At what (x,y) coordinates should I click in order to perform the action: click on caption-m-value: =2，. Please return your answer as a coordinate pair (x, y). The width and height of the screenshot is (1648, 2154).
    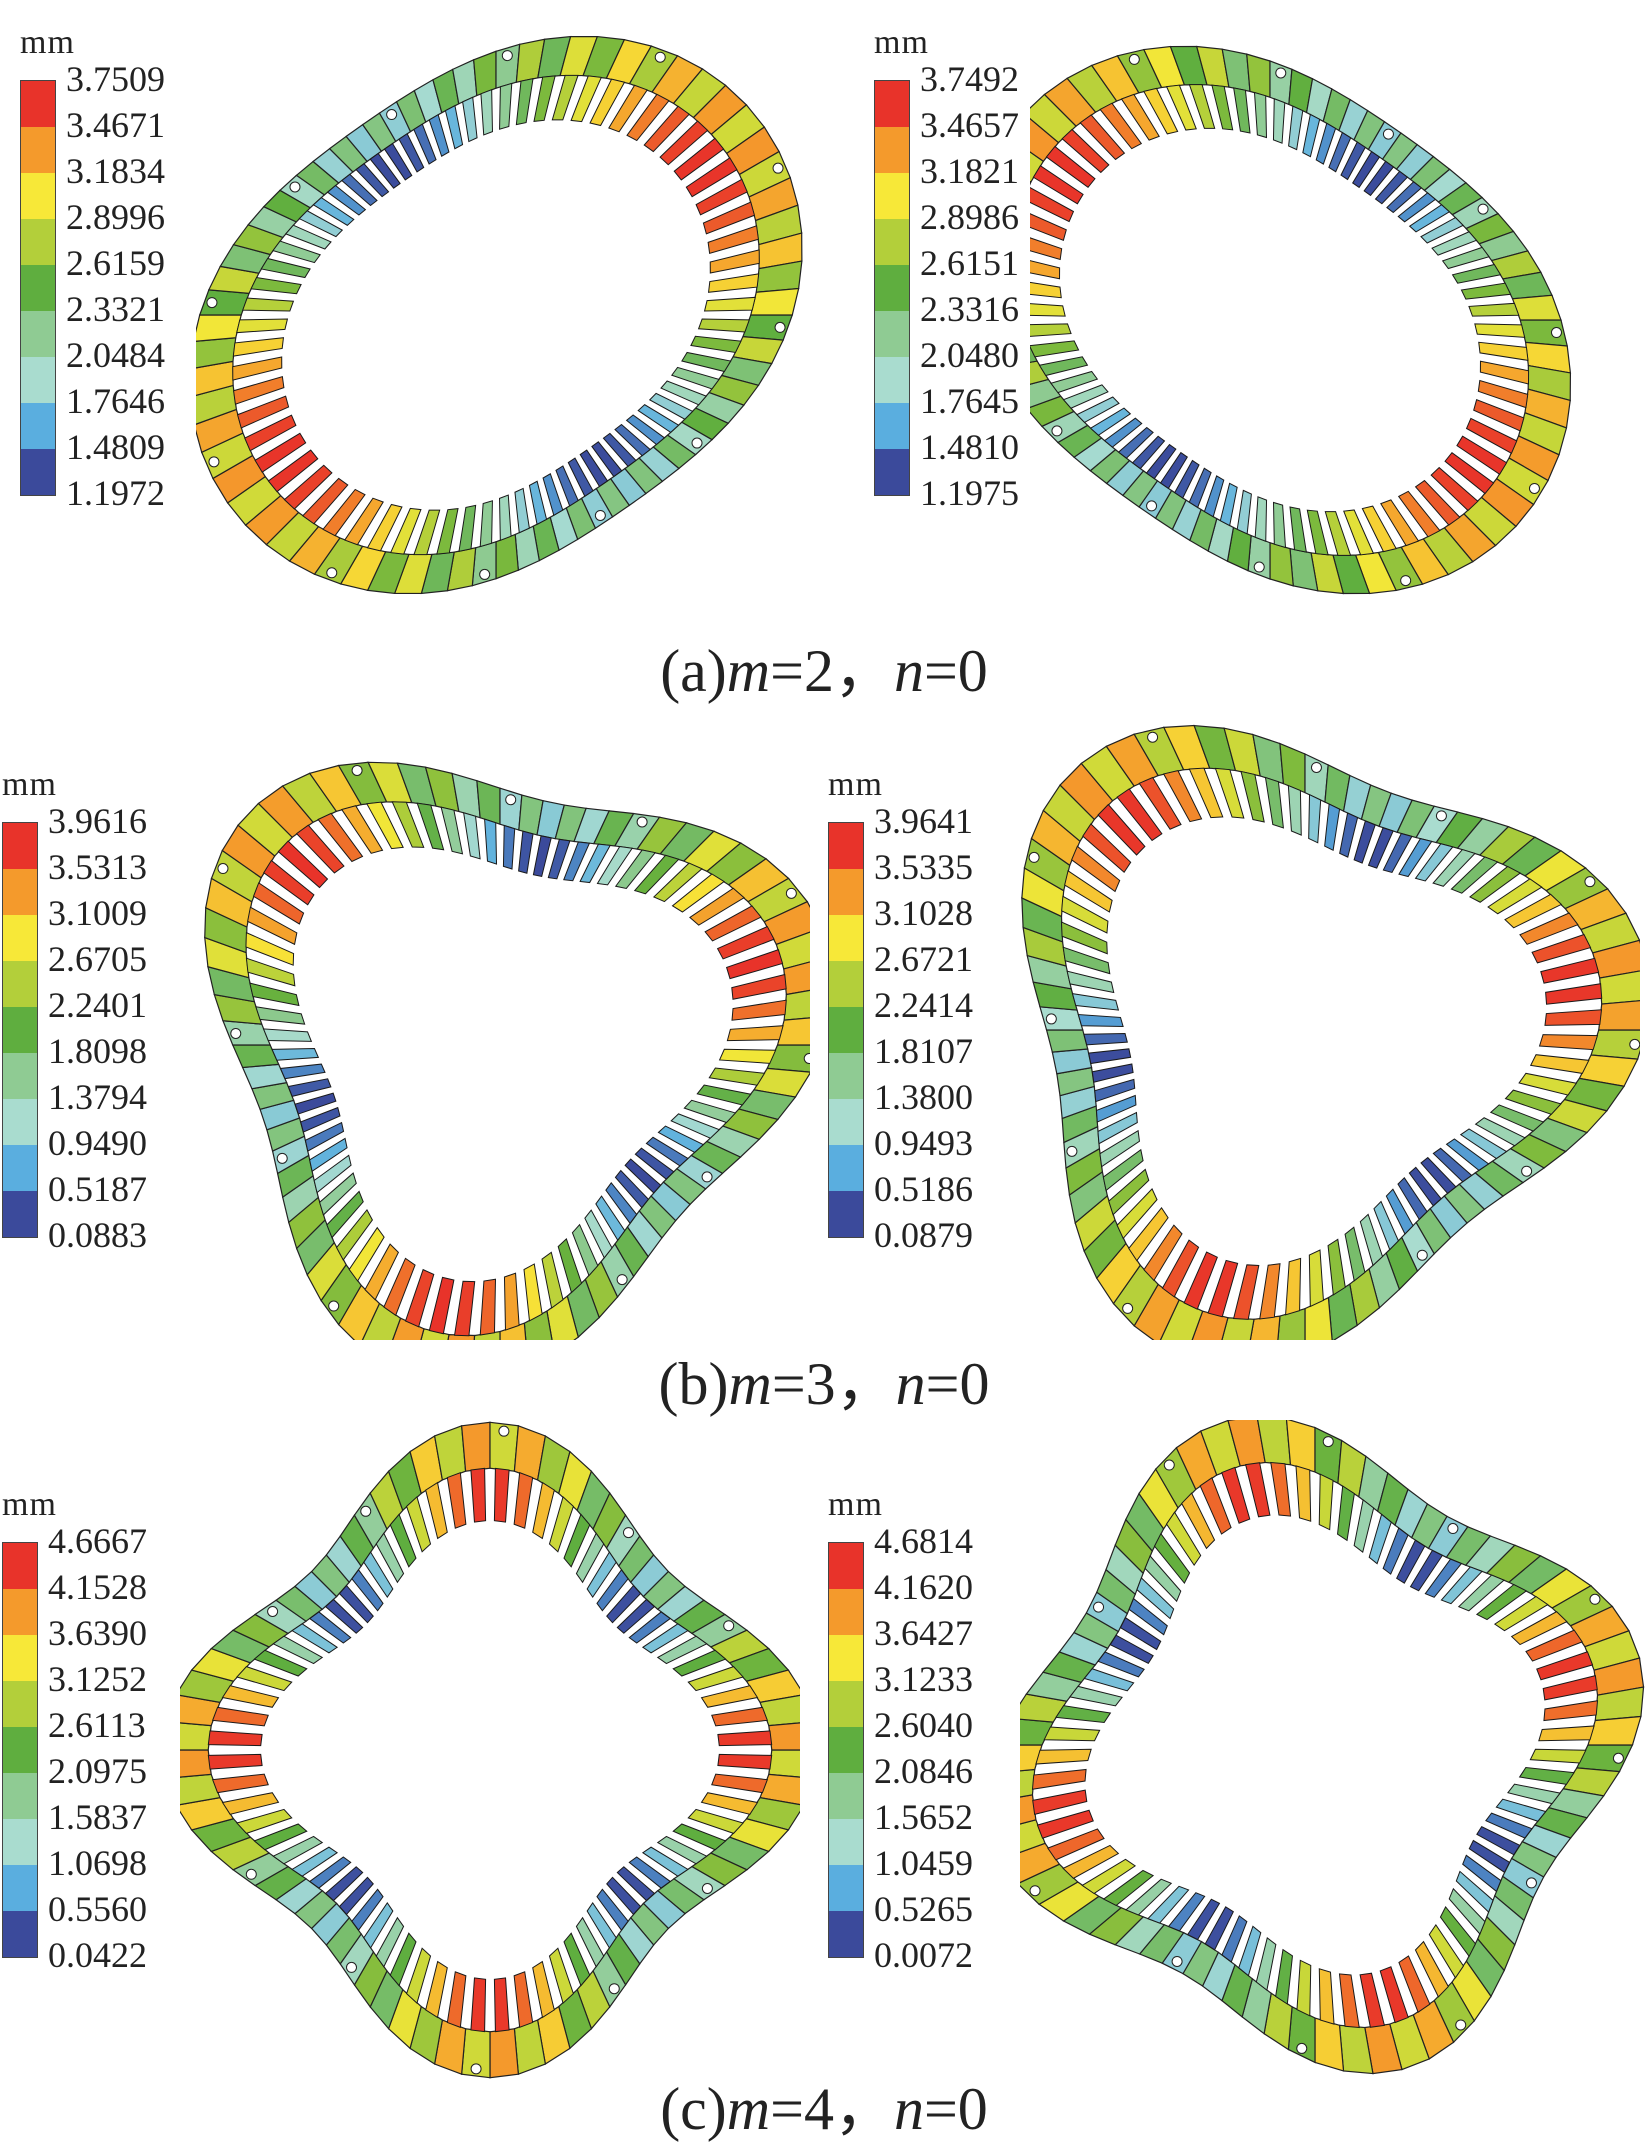
    Looking at the image, I should click on (832, 671).